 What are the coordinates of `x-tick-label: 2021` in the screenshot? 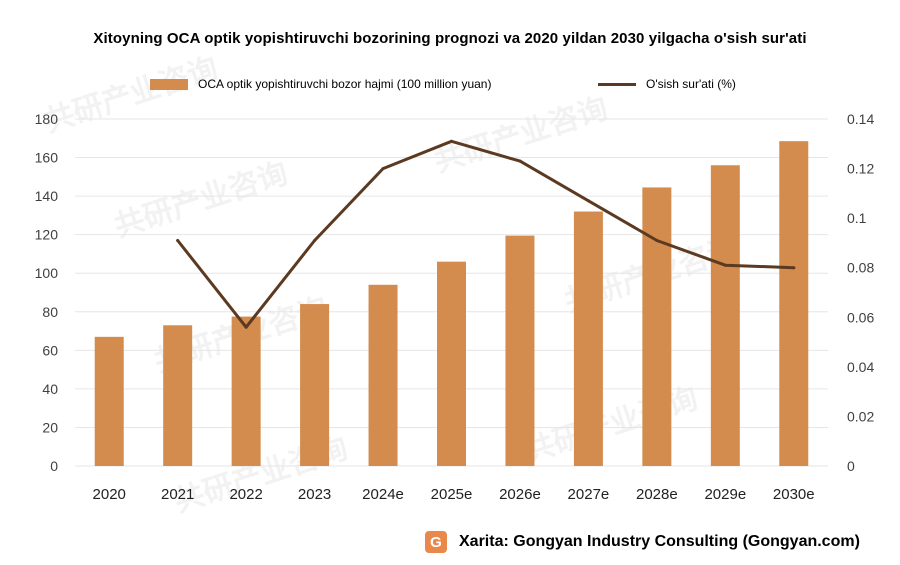 It's located at (177, 494).